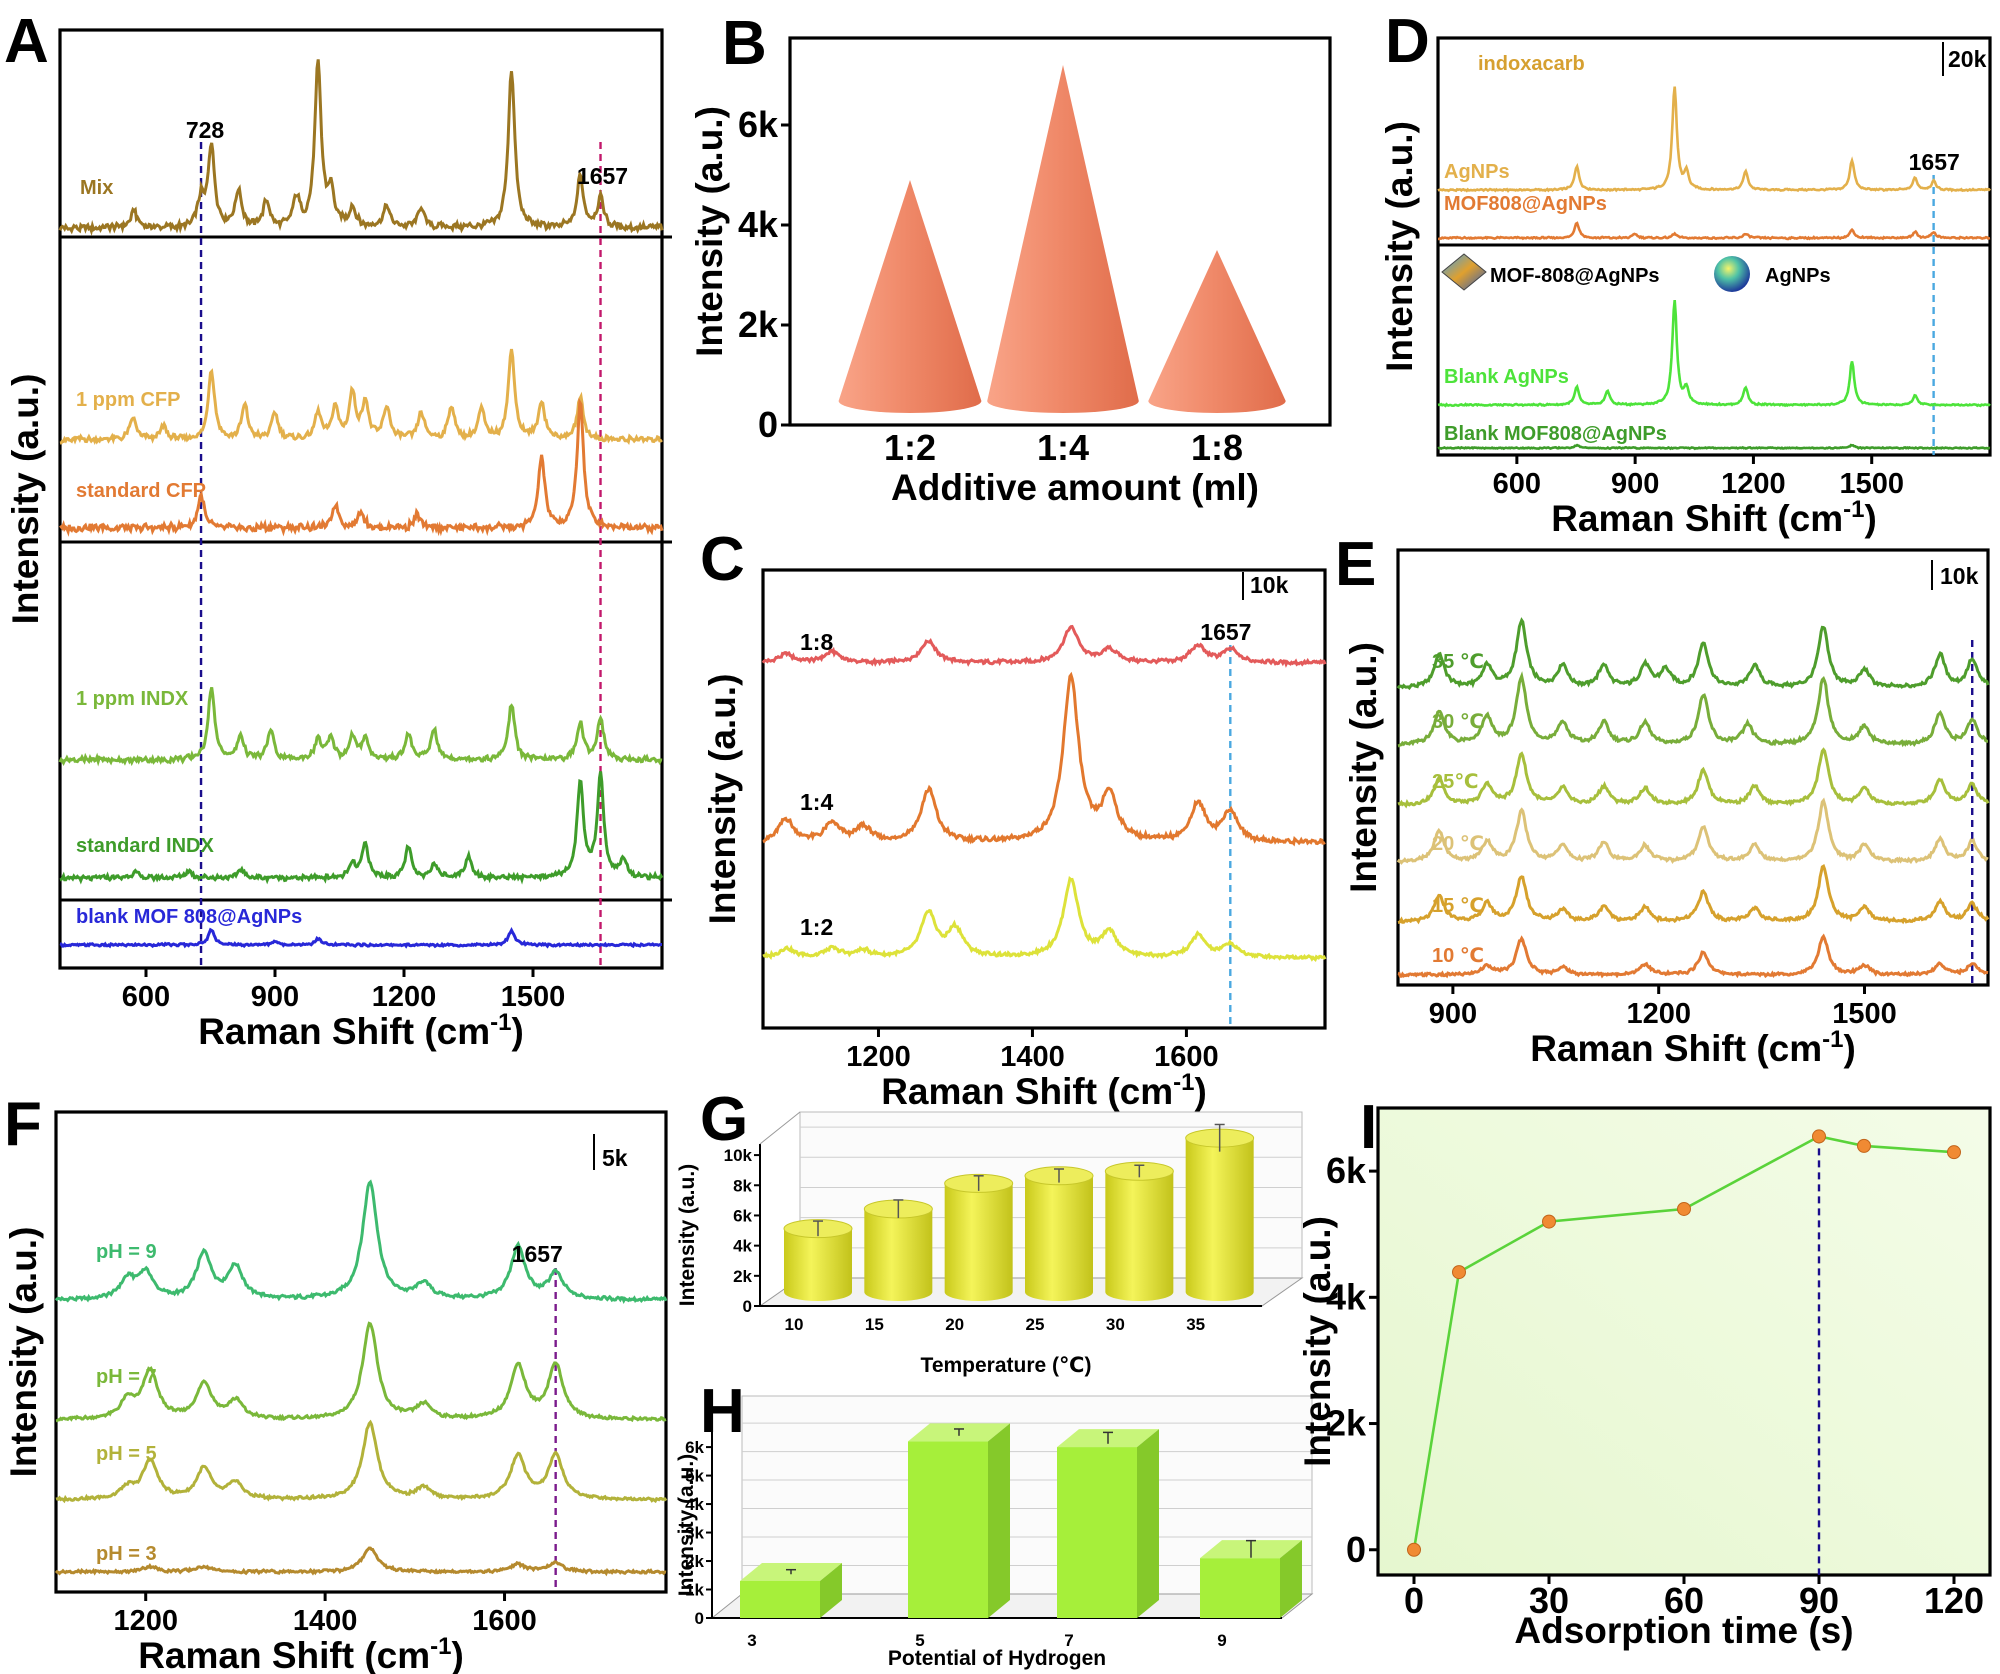  What do you see at coordinates (1864, 1014) in the screenshot?
I see `x-tick-label: 1500` at bounding box center [1864, 1014].